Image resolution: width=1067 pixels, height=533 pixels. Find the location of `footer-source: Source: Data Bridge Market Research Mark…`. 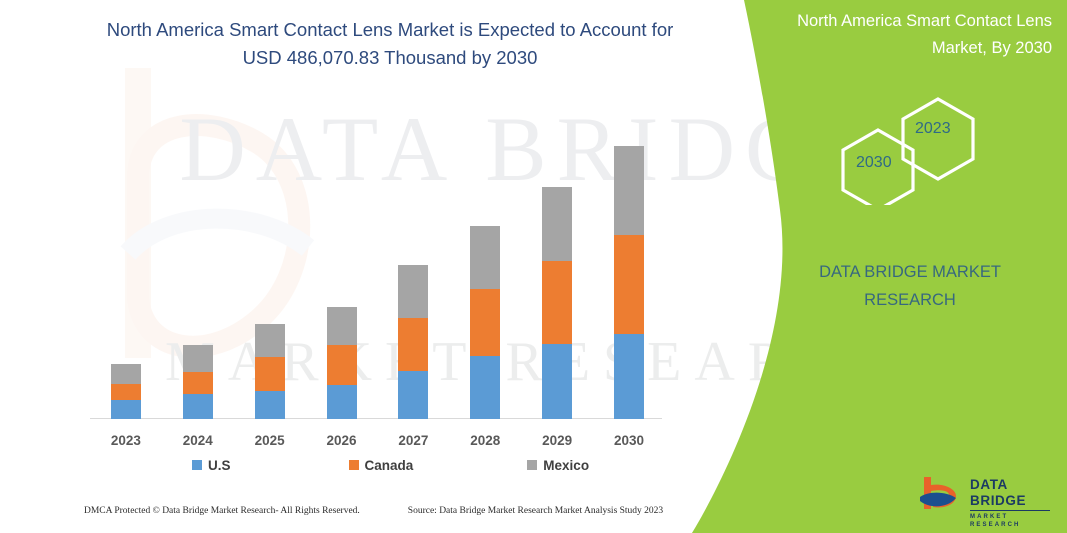

footer-source: Source: Data Bridge Market Research Mark… is located at coordinates (535, 511).